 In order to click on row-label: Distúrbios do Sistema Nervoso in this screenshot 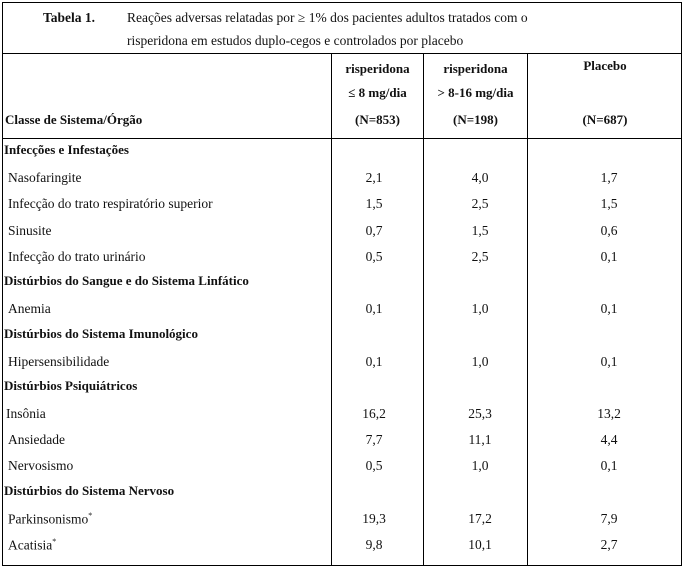, I will do `click(89, 490)`.